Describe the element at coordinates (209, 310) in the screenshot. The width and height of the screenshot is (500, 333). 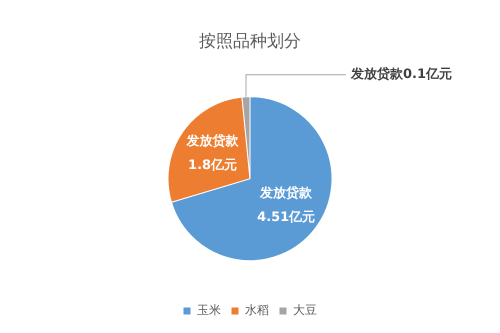
I see `legend-label: 玉米` at that location.